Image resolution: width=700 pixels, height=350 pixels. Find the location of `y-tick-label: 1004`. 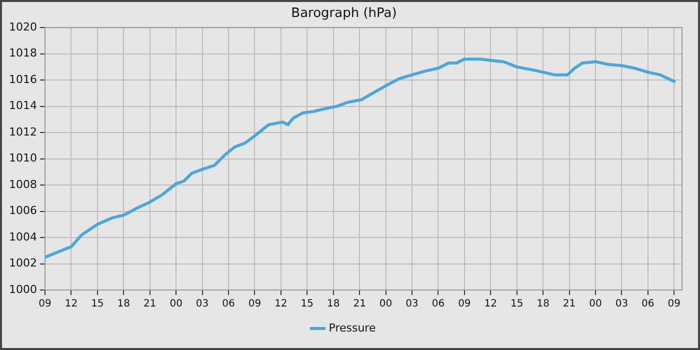

y-tick-label: 1004 is located at coordinates (22, 237).